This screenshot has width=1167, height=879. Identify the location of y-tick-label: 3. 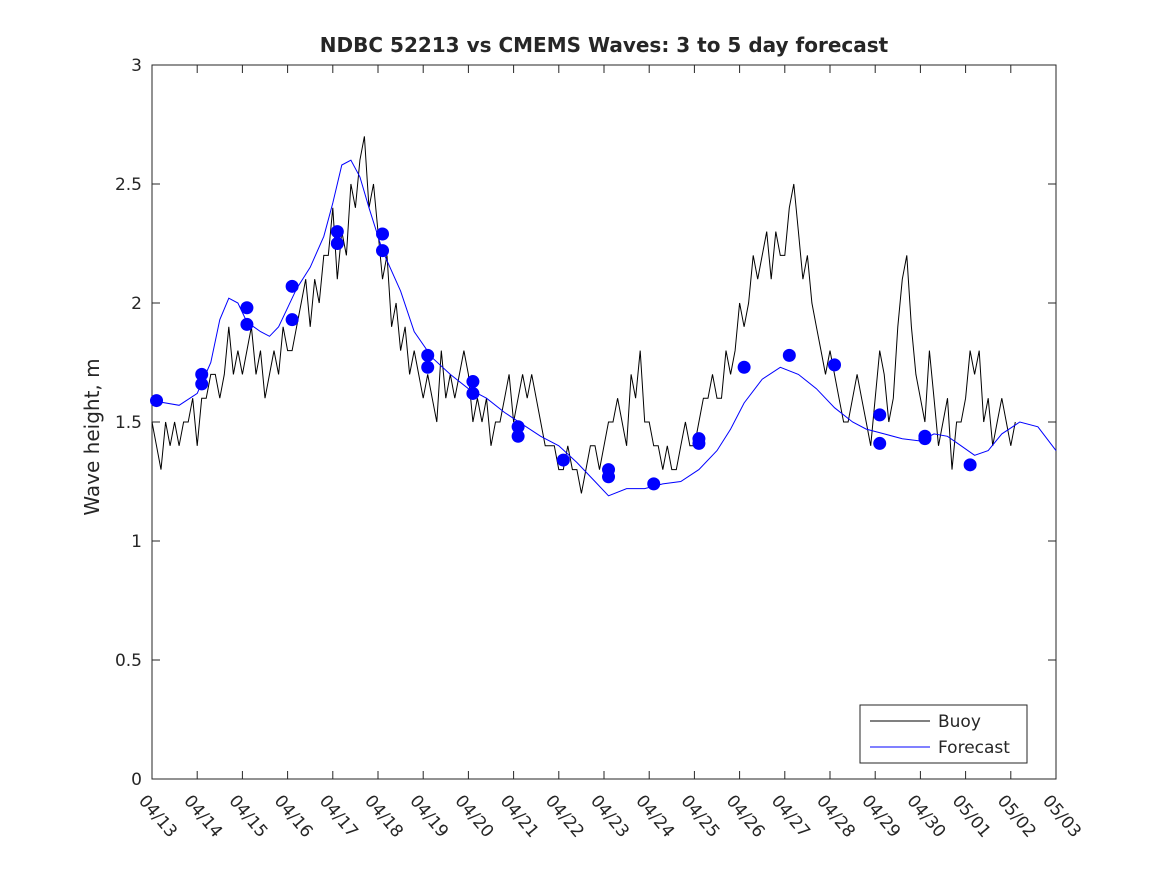
(136, 66).